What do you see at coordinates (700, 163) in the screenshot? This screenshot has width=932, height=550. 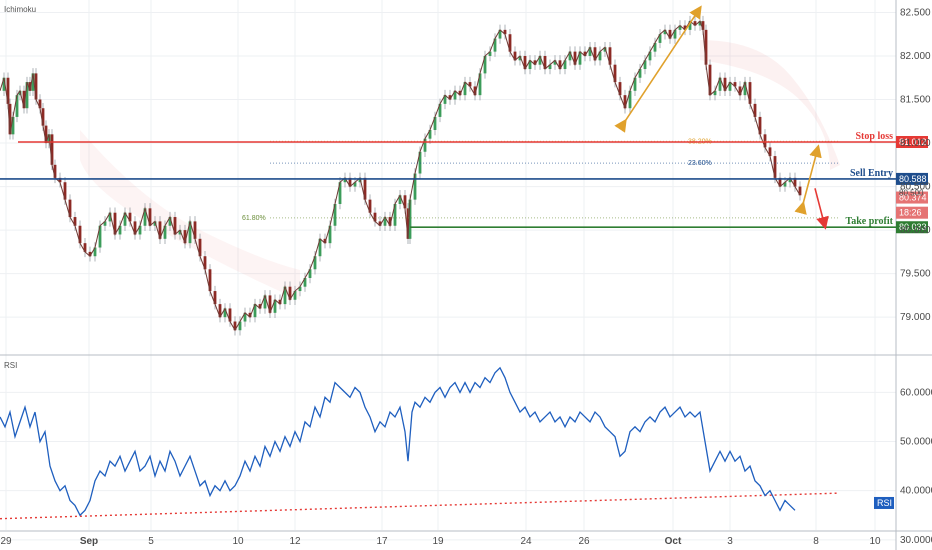 I see `fib-label: 23.60%` at bounding box center [700, 163].